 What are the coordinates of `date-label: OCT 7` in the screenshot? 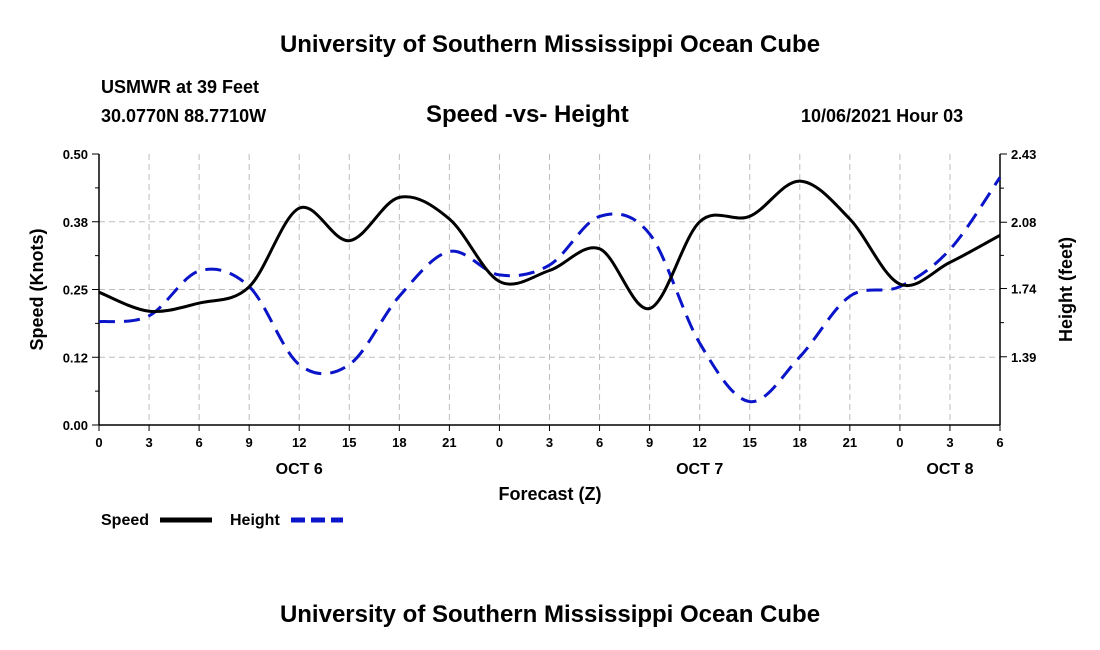 It's located at (699, 469).